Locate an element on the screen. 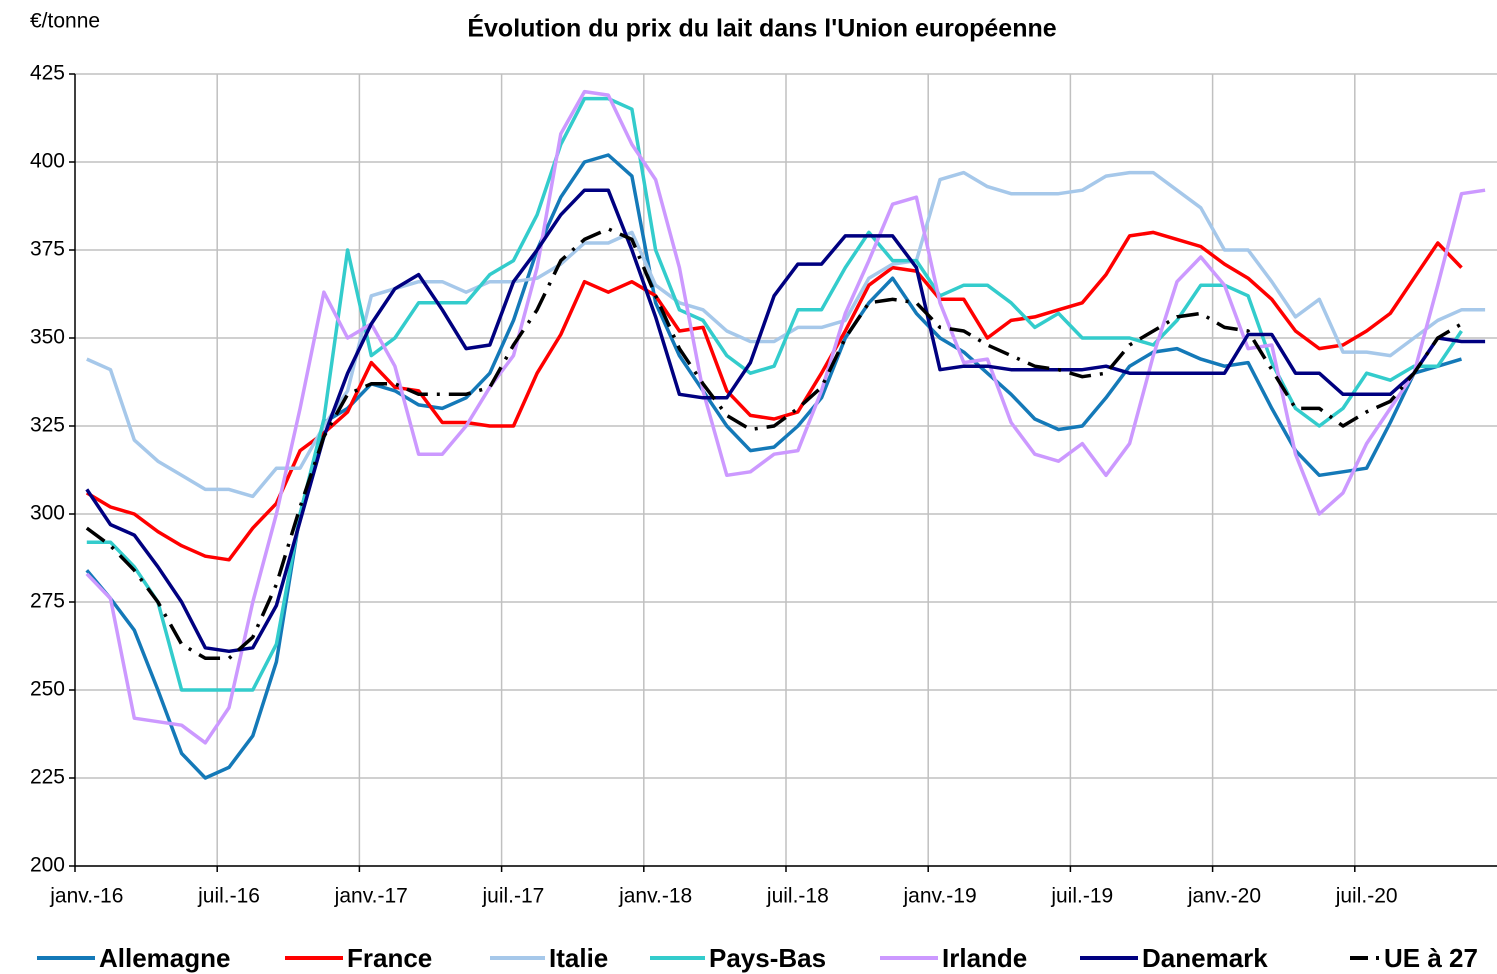  y-tick-label: 200 is located at coordinates (47, 865).